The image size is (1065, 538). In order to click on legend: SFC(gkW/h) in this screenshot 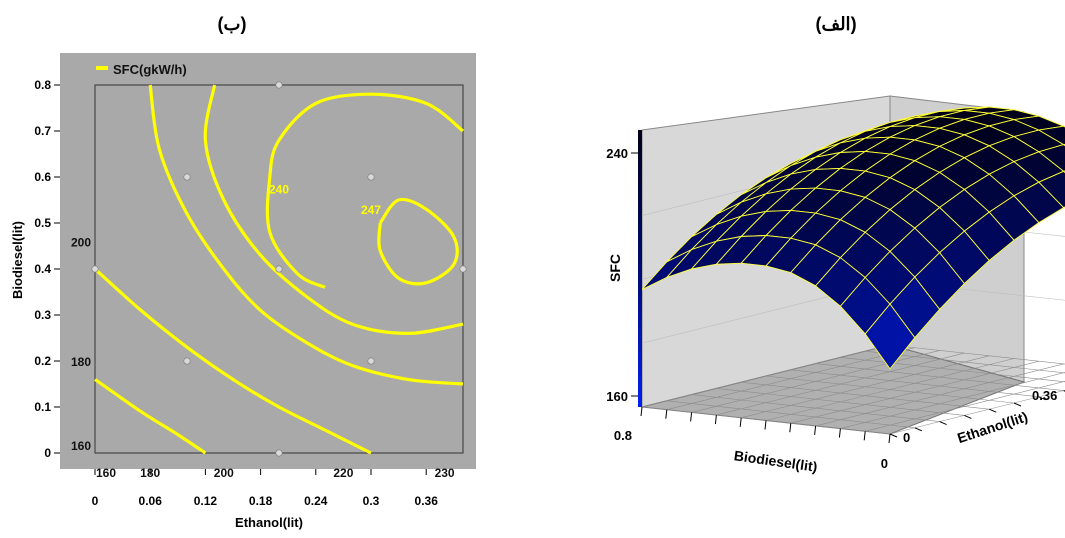, I will do `click(141, 69)`.